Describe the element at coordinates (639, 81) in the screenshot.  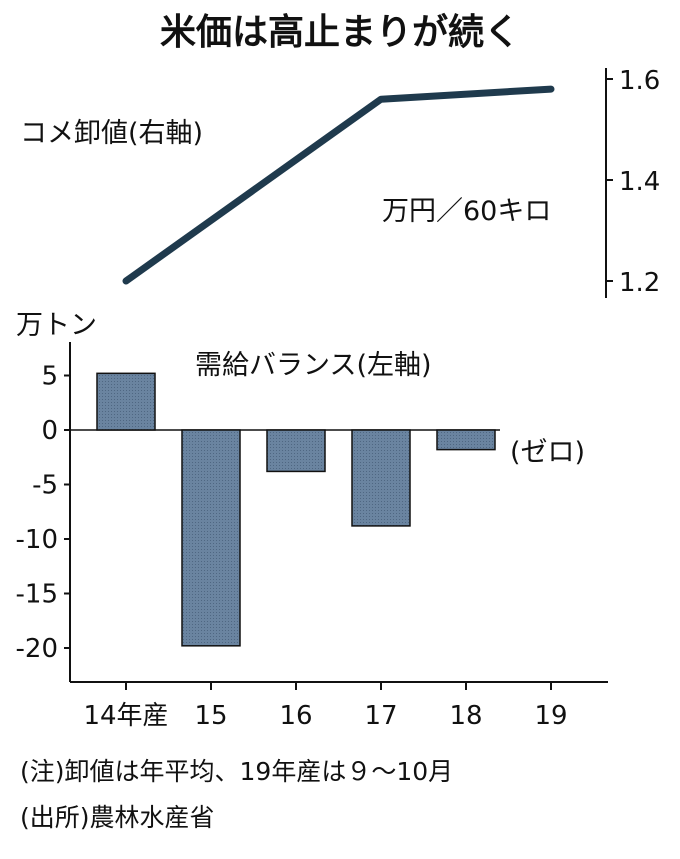
I see `right-axis-tick-label: 1.6` at that location.